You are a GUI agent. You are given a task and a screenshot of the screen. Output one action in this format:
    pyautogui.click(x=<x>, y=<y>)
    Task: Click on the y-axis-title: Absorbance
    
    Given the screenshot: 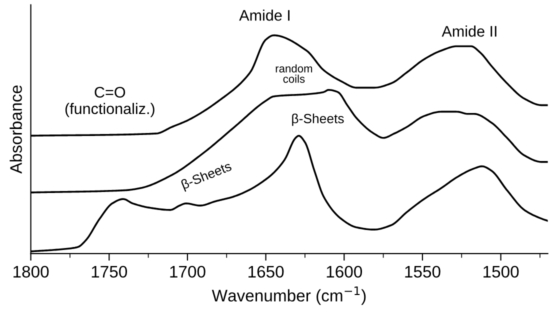 What is the action you would take?
    pyautogui.click(x=16, y=129)
    